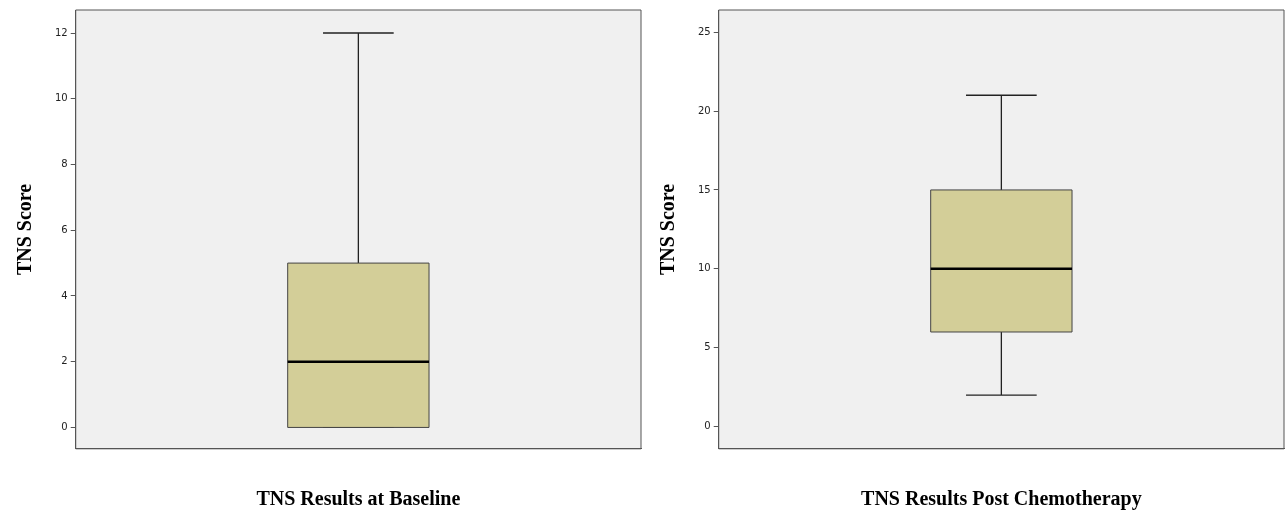 This screenshot has width=1287, height=520. Describe the element at coordinates (358, 498) in the screenshot. I see `x-axis-title: TNS Results at Baseline` at that location.